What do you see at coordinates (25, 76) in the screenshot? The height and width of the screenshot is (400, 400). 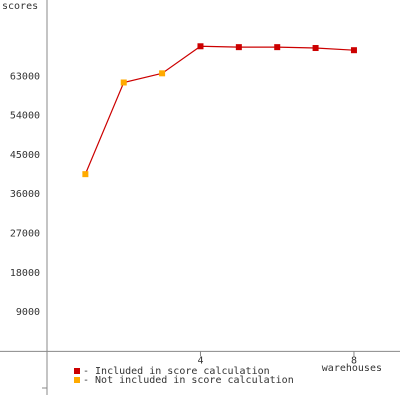 I see `y-tick-label: 63000` at bounding box center [25, 76].